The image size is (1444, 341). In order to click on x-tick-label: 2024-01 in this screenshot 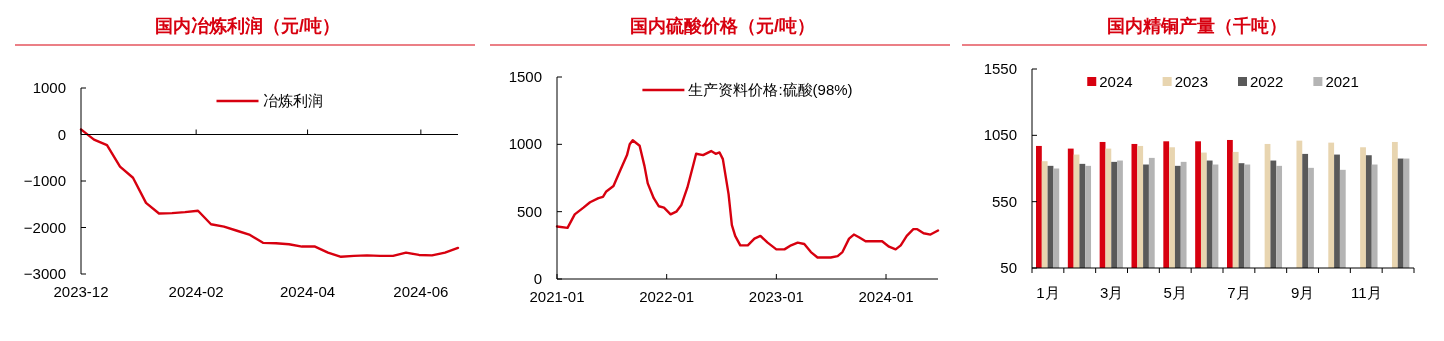, I will do `click(886, 296)`.